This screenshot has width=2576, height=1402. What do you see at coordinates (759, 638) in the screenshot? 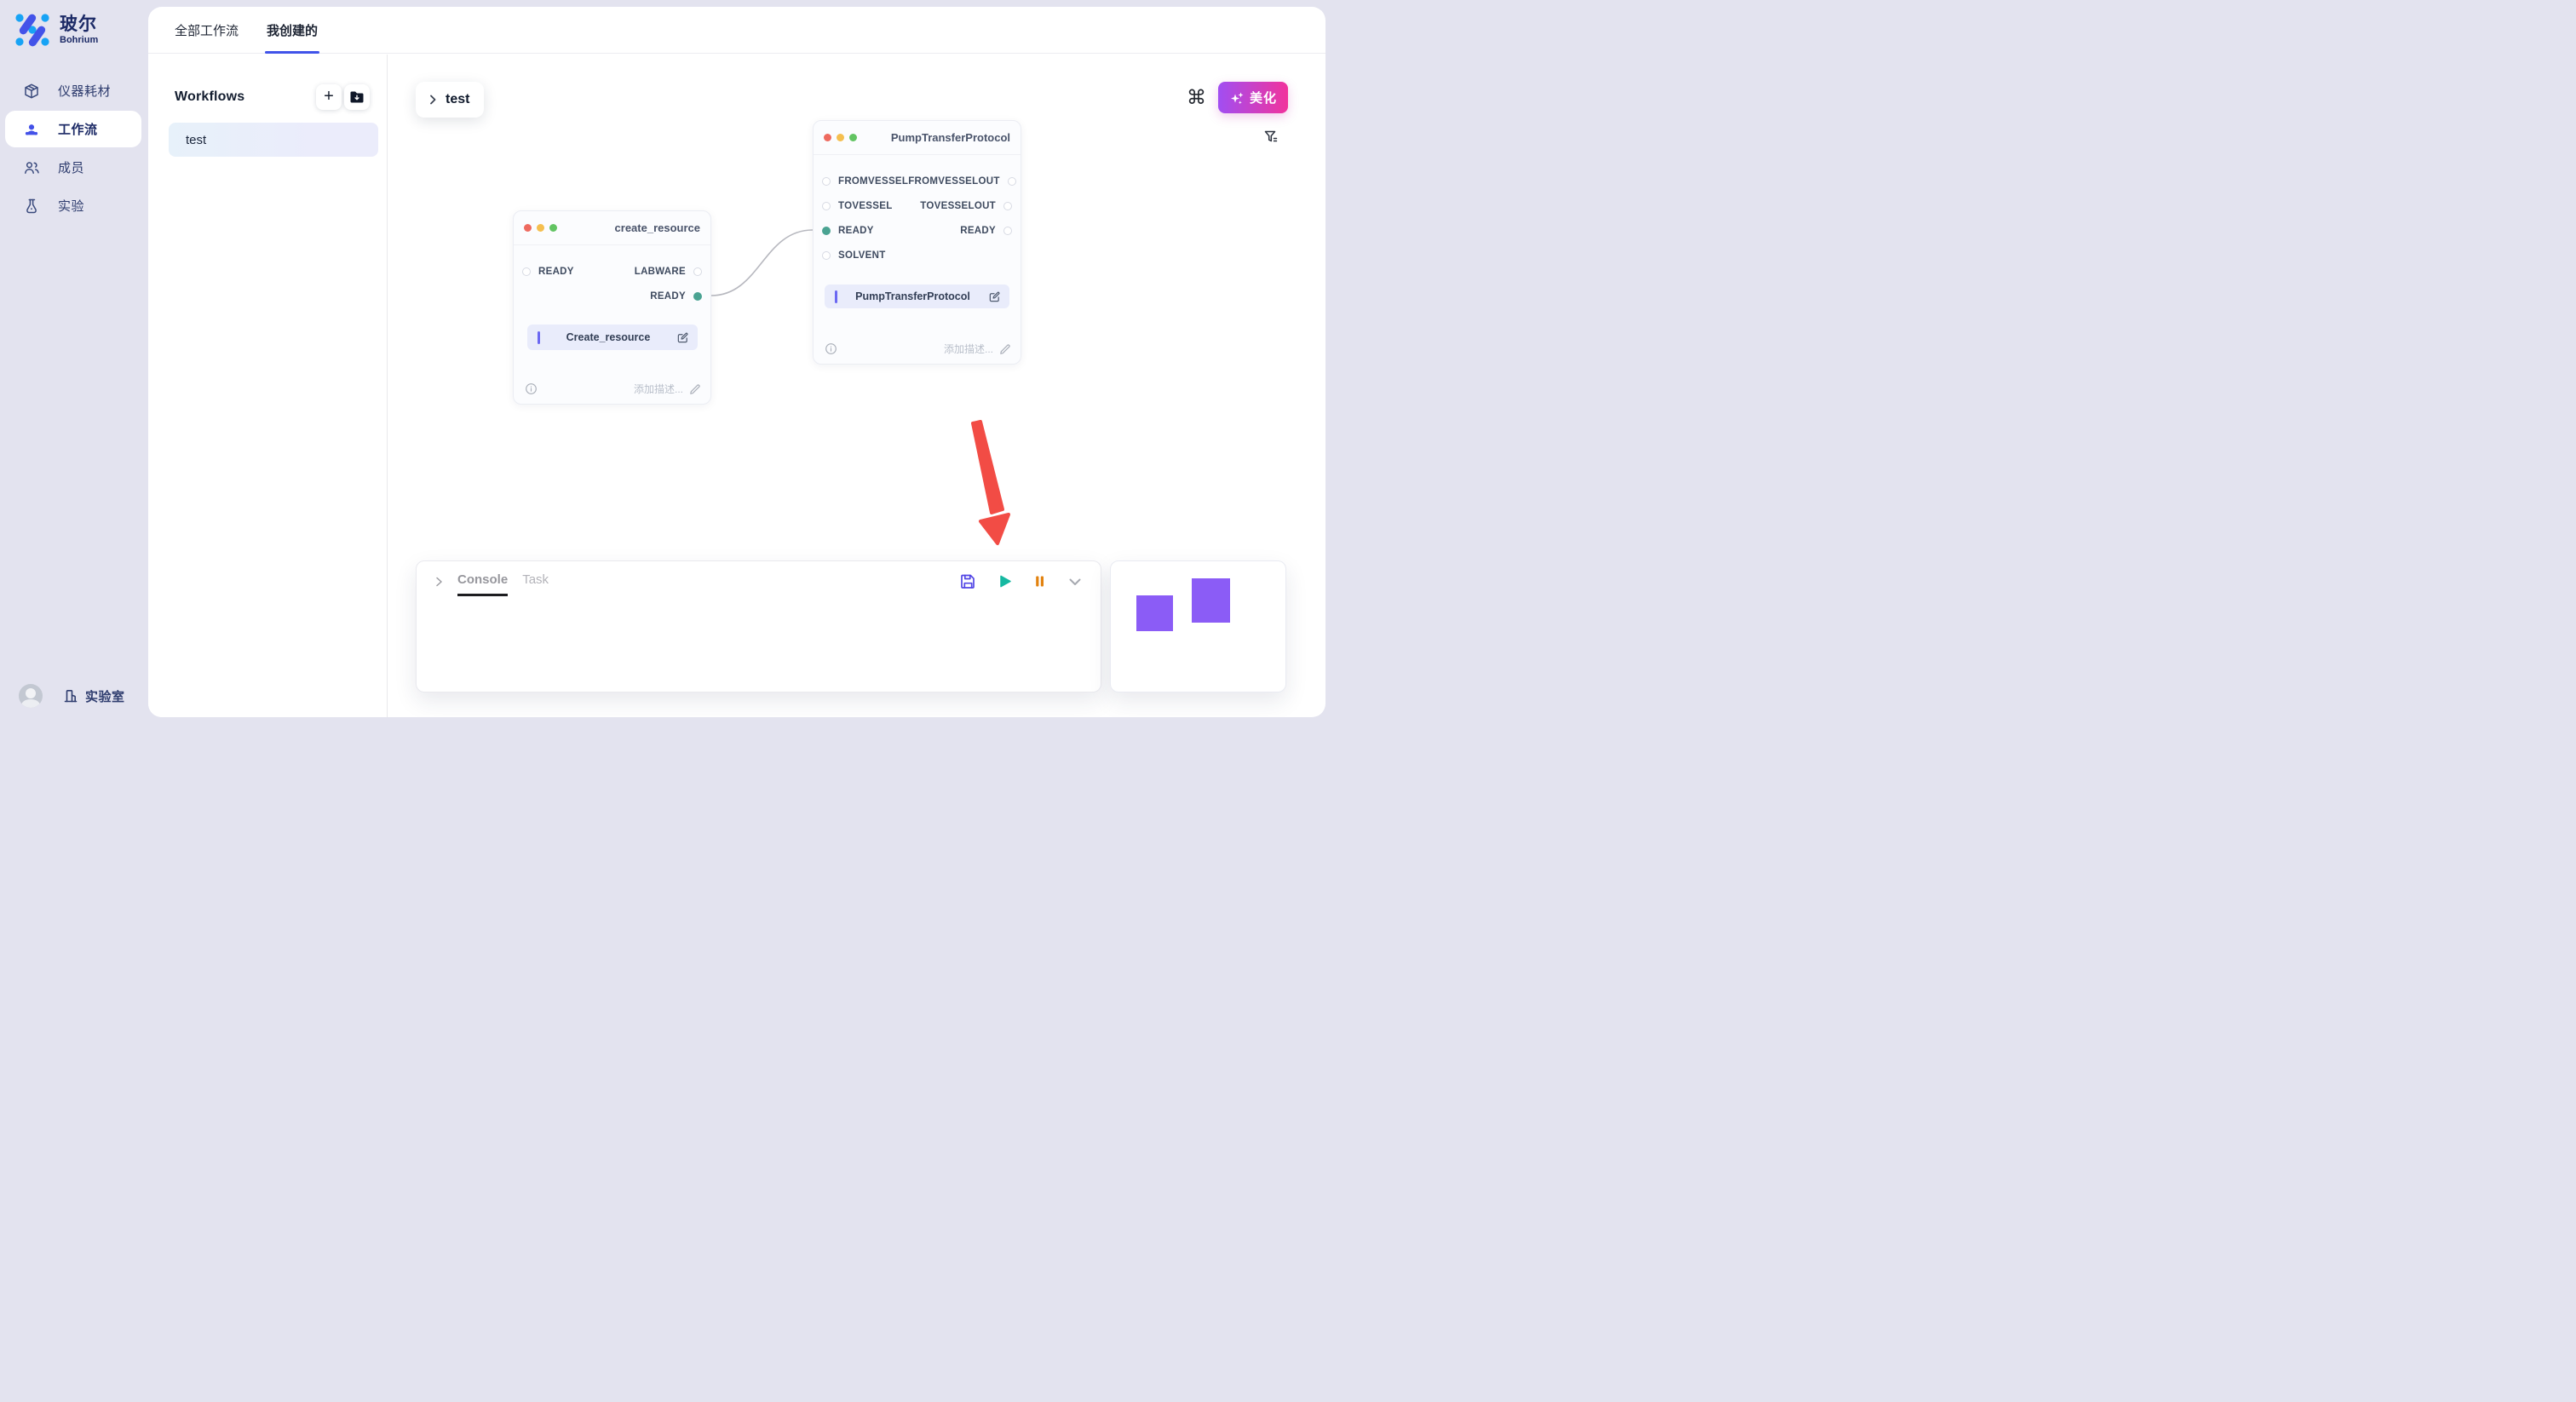
I see `console-output-area` at bounding box center [759, 638].